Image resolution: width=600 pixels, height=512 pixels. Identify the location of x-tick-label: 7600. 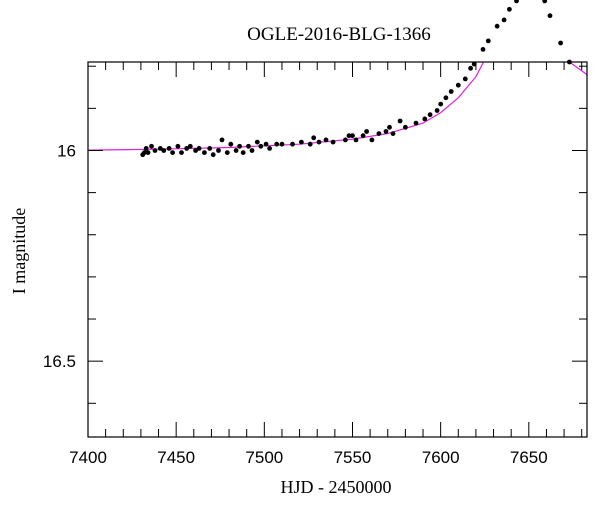
(441, 457).